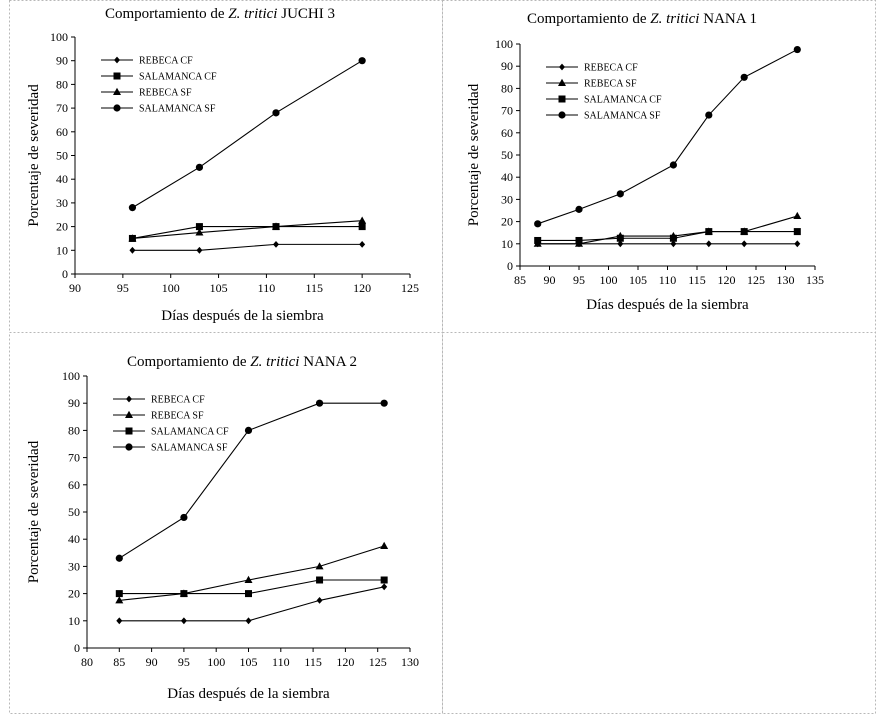  I want to click on y-tick-label: 100, so click(71, 376).